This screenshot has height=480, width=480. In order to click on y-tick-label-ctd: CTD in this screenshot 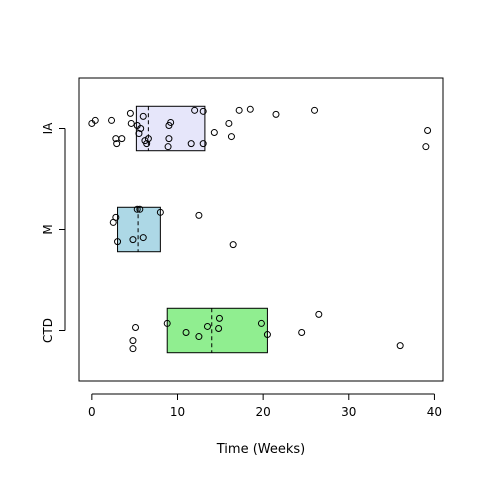, I will do `click(48, 330)`.